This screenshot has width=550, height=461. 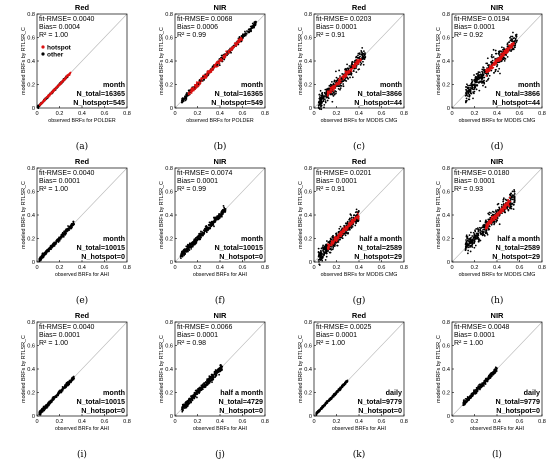 I want to click on x-axis-label: observed BRFs for POLDER, so click(x=220, y=121).